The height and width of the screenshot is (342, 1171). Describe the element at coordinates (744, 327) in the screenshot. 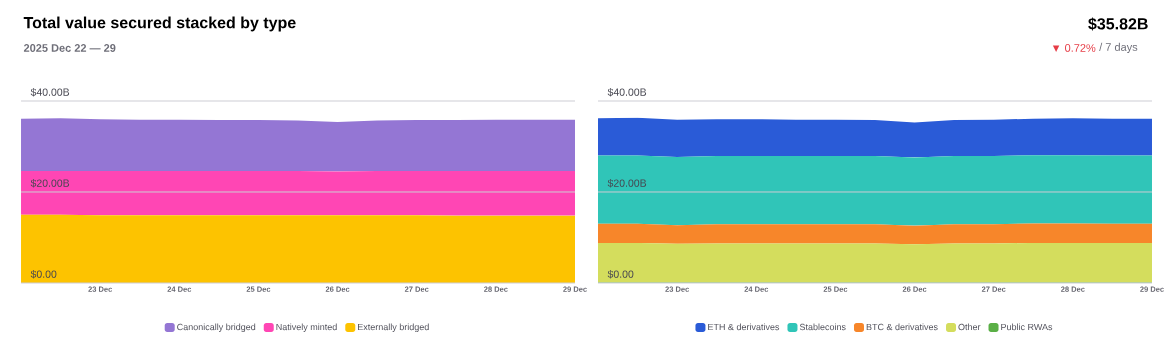

I see `legend-label: ETH & derivatives` at that location.